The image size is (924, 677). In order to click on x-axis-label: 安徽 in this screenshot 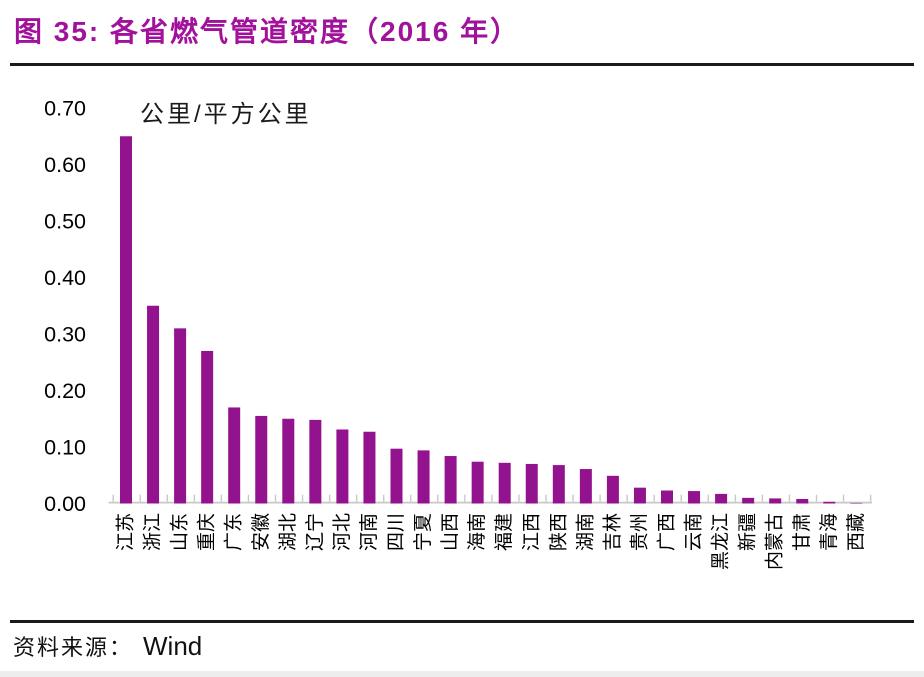, I will do `click(261, 532)`.